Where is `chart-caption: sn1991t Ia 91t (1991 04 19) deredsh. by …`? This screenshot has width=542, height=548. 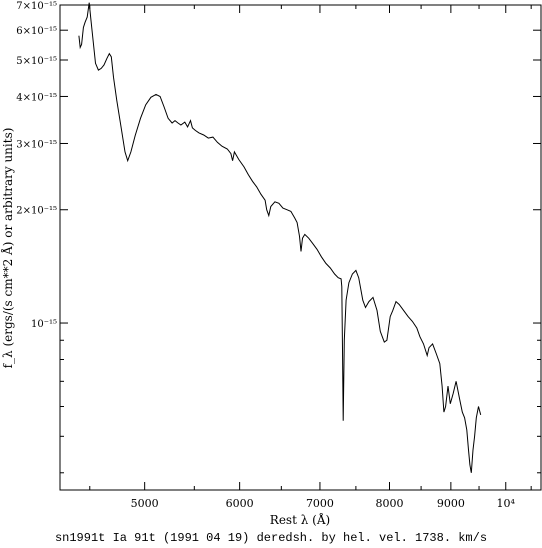 chart-caption: sn1991t Ia 91t (1991 04 19) deredsh. by … is located at coordinates (271, 538).